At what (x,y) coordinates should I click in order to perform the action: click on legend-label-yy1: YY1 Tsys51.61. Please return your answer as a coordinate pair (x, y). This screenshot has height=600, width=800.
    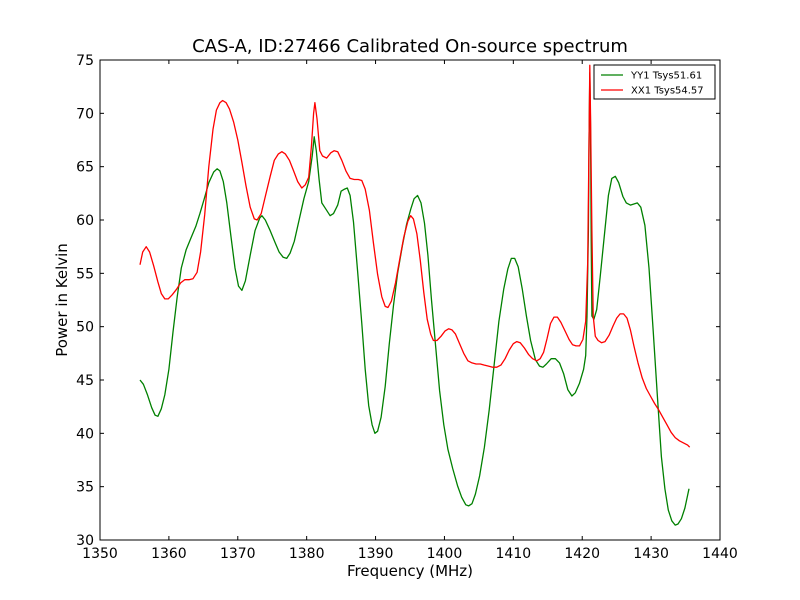
    Looking at the image, I should click on (666, 76).